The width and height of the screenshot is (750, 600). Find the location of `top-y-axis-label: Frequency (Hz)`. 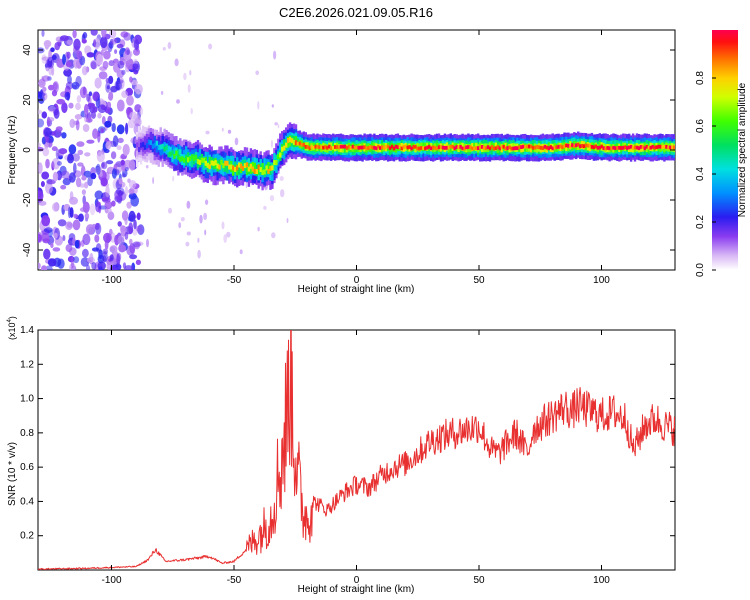

top-y-axis-label: Frequency (Hz) is located at coordinates (12, 150).